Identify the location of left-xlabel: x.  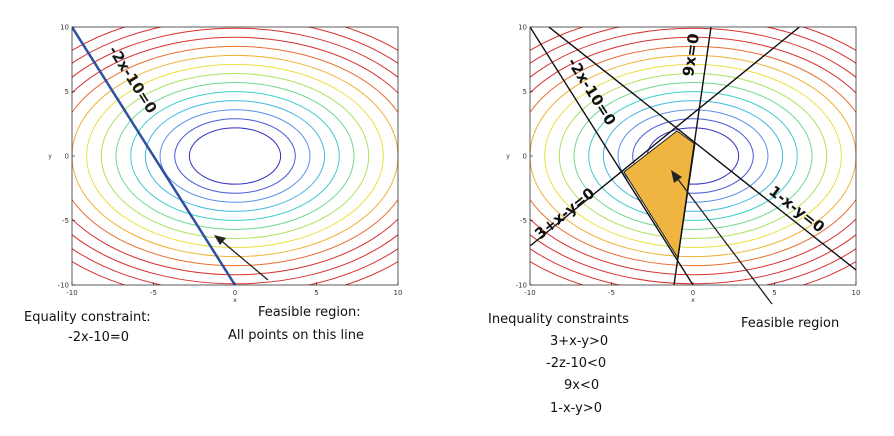
(235, 300).